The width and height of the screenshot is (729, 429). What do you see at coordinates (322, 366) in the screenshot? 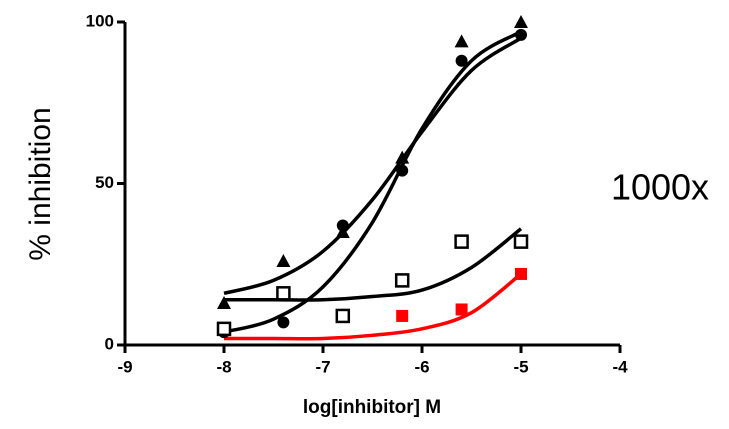
I see `x-tick-label: -7` at bounding box center [322, 366].